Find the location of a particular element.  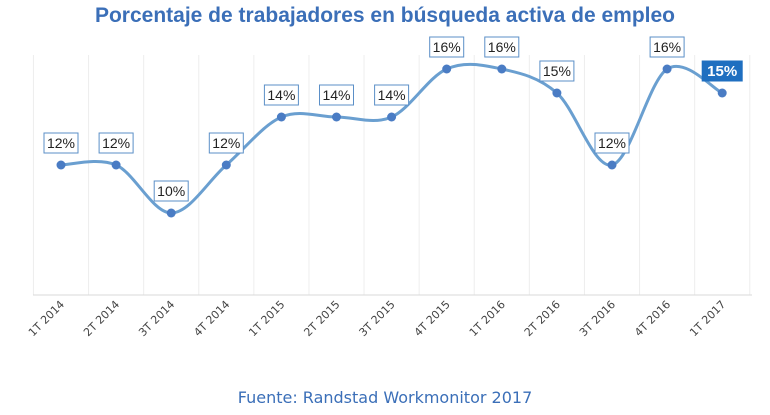

x-tick-label: 3T 2014 is located at coordinates (156, 318).